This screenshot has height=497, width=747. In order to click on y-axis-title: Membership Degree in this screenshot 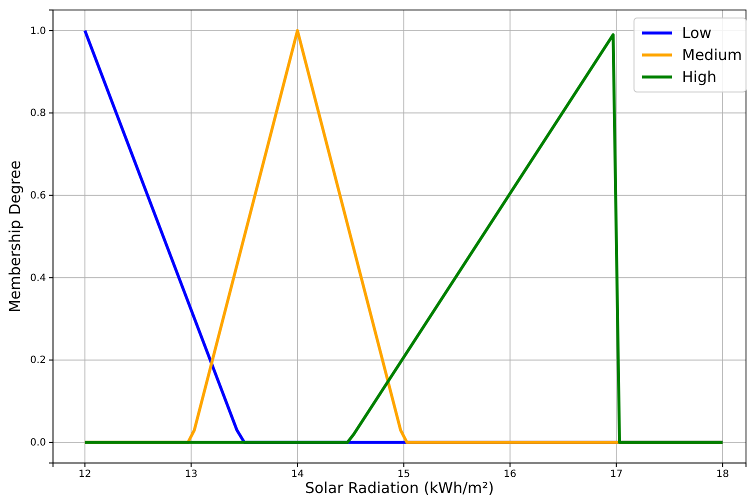, I will do `click(15, 236)`.